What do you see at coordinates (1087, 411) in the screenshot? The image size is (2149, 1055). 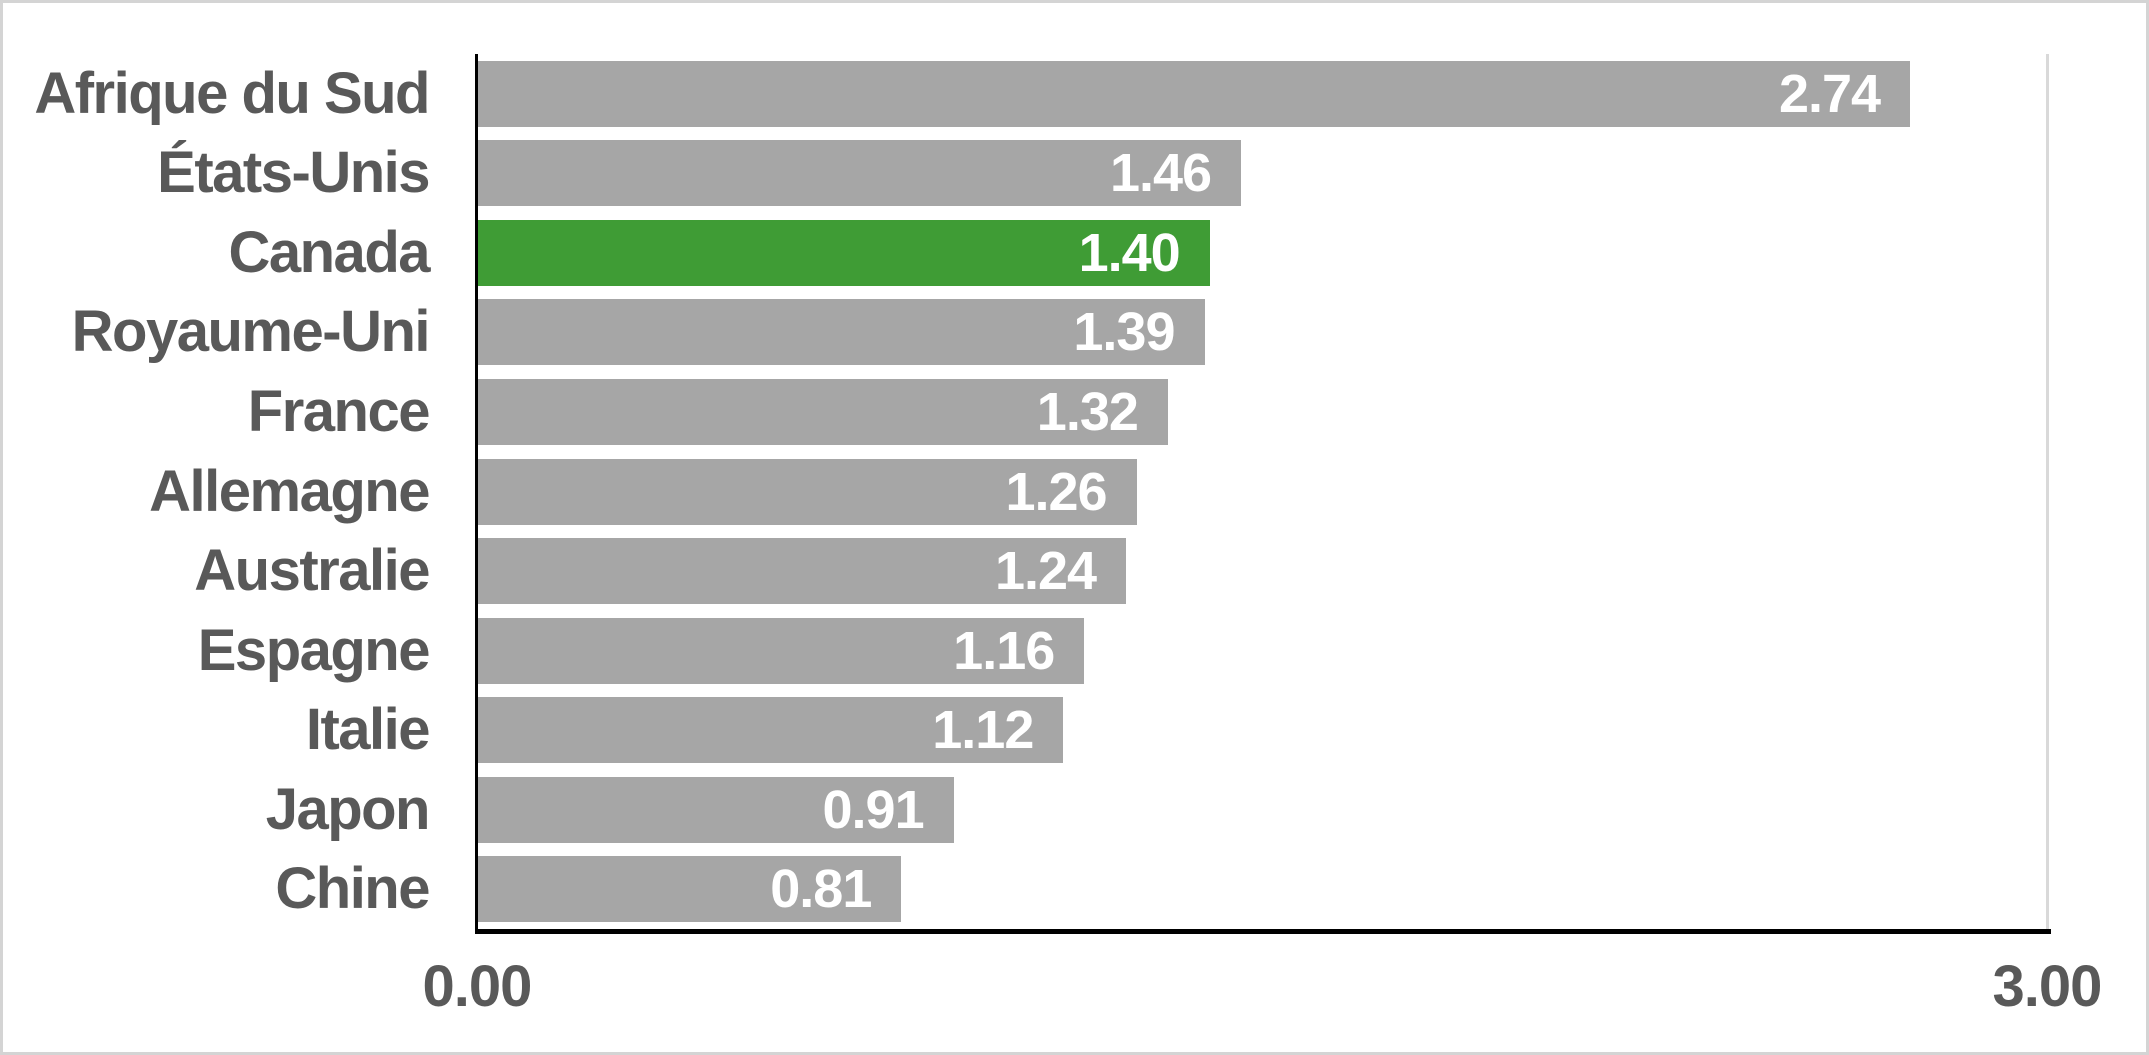 I see `bar-value-label-4: 1.32` at bounding box center [1087, 411].